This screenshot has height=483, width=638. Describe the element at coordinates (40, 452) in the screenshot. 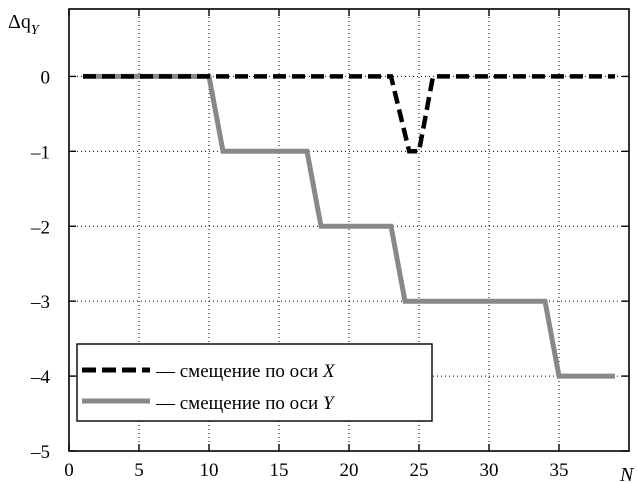

I see `y-tick-label: –5` at that location.